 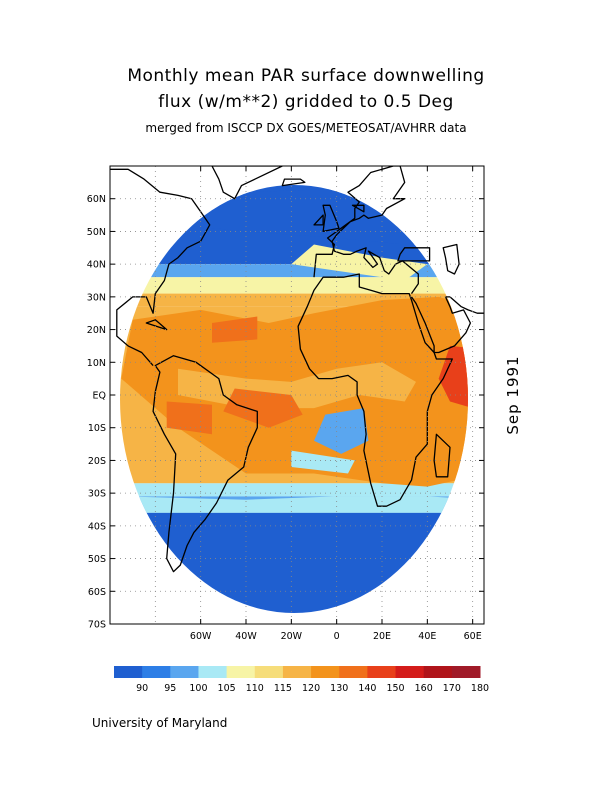 I want to click on credit-text: University of Maryland, so click(x=160, y=723).